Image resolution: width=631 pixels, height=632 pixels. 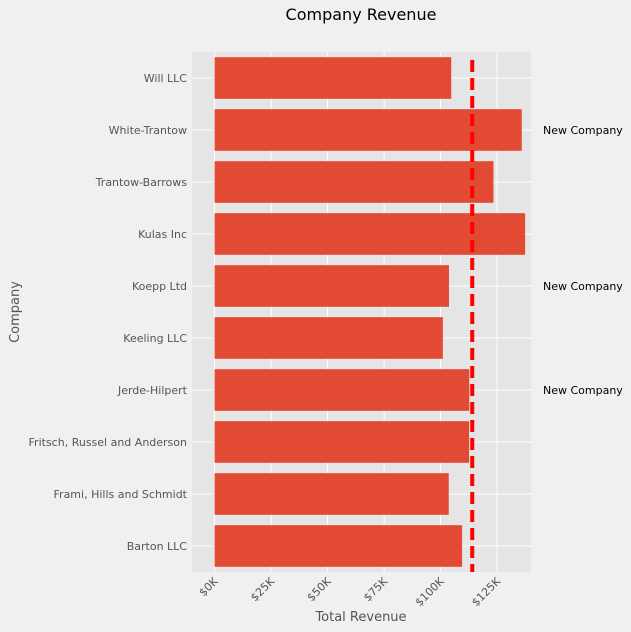 I want to click on y-tick-label: Kulas Inc, so click(x=162, y=234).